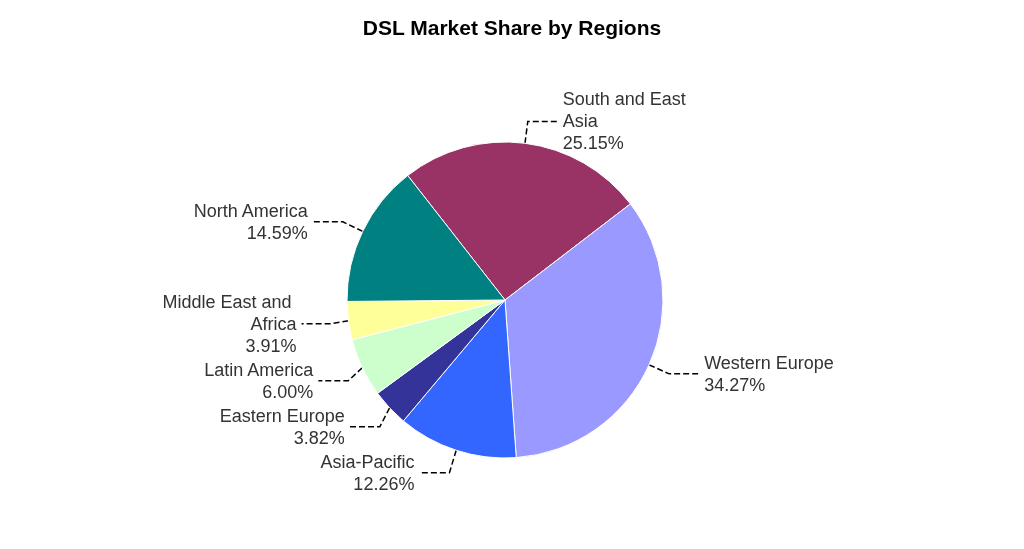 The height and width of the screenshot is (549, 1024). Describe the element at coordinates (367, 461) in the screenshot. I see `slice-label: Asia-Pacific` at that location.